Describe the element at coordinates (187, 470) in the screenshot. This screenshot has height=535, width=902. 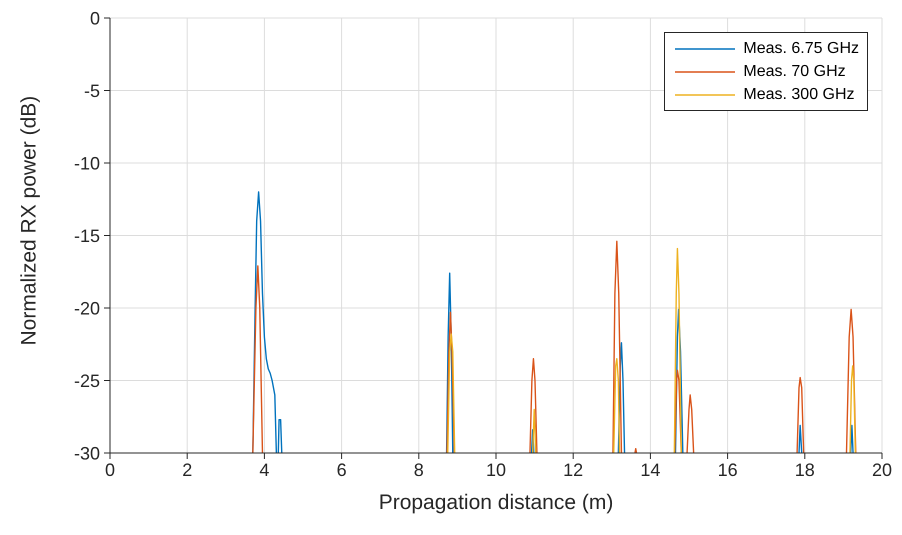
I see `x-tick-label: 2` at that location.